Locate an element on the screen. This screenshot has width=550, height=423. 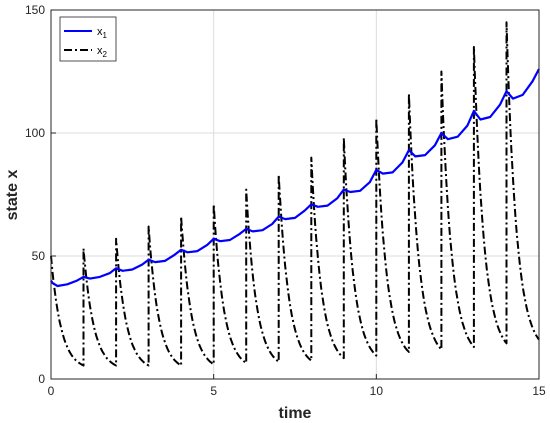
x-tick-label: 5 is located at coordinates (213, 391).